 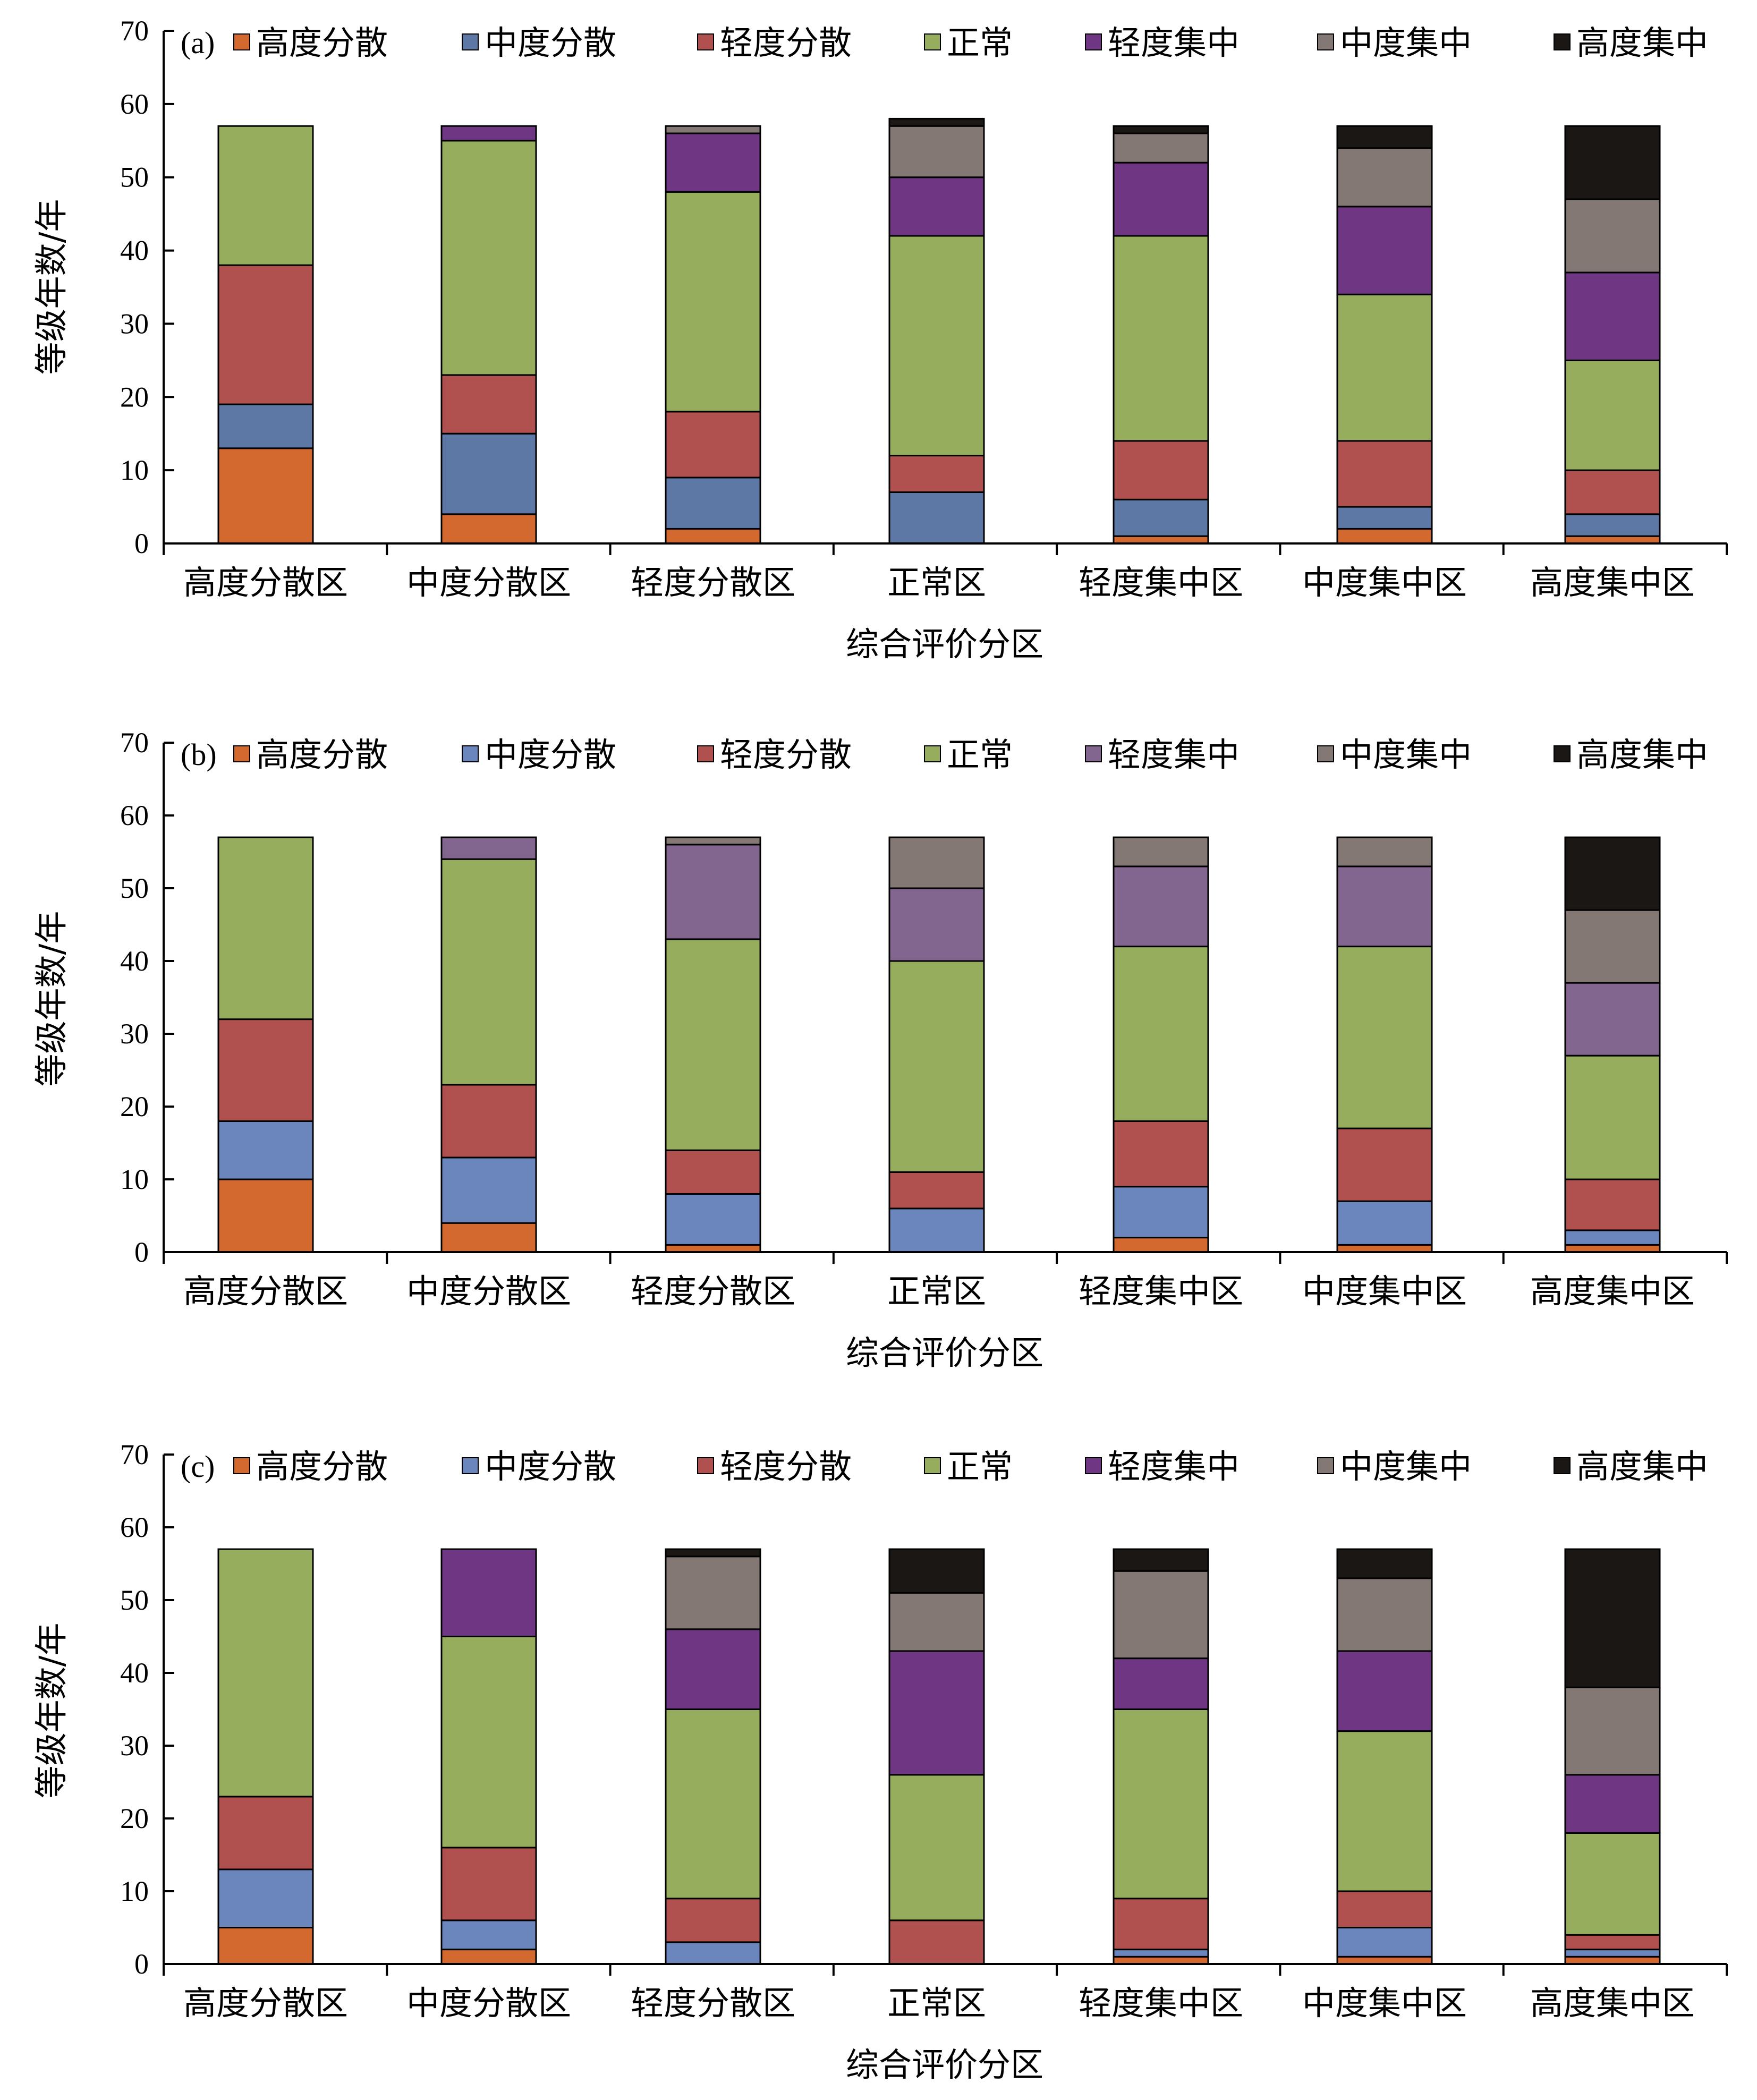 I want to click on x-category-label: 轻度分散区, so click(x=713, y=582).